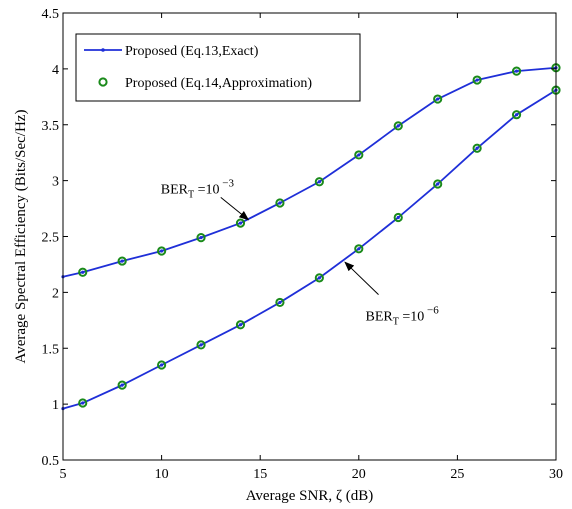  I want to click on legend-line-marker, so click(103, 50).